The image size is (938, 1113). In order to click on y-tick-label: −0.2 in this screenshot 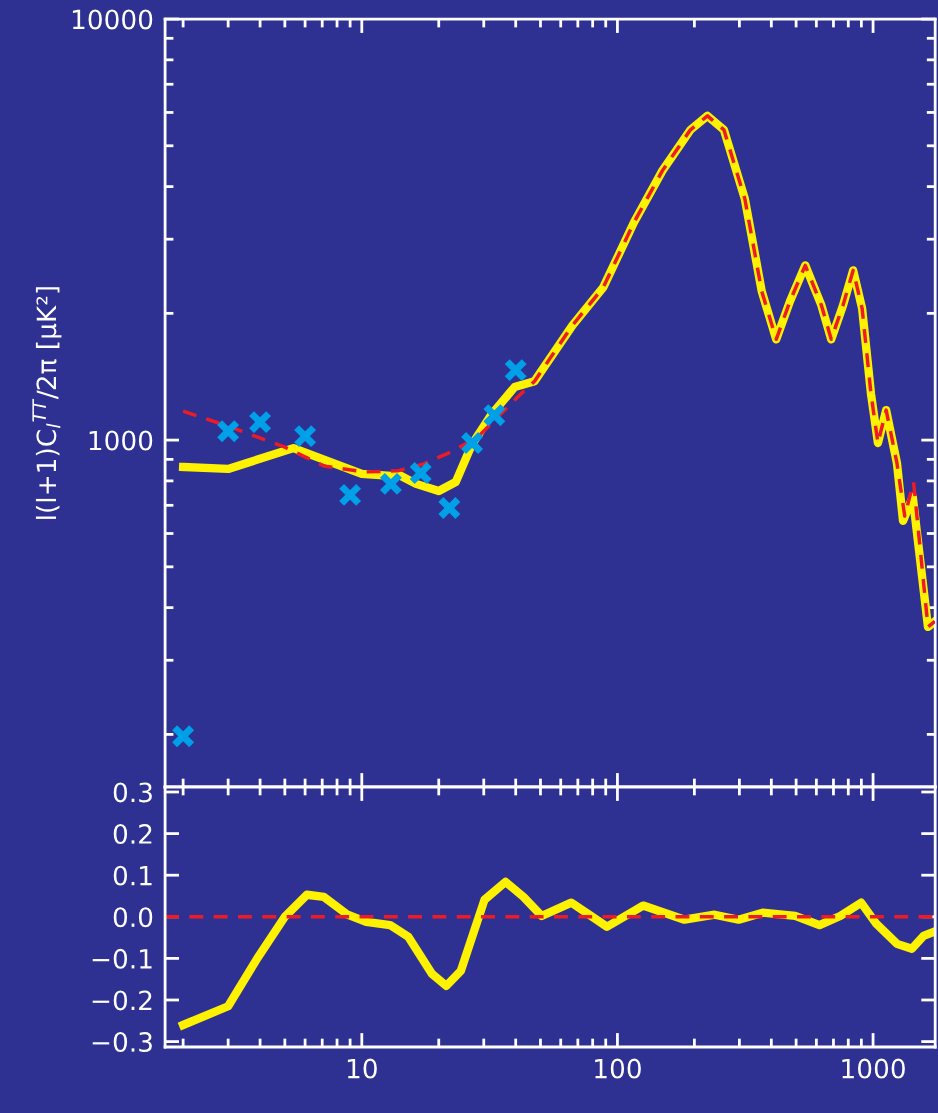, I will do `click(122, 1000)`.